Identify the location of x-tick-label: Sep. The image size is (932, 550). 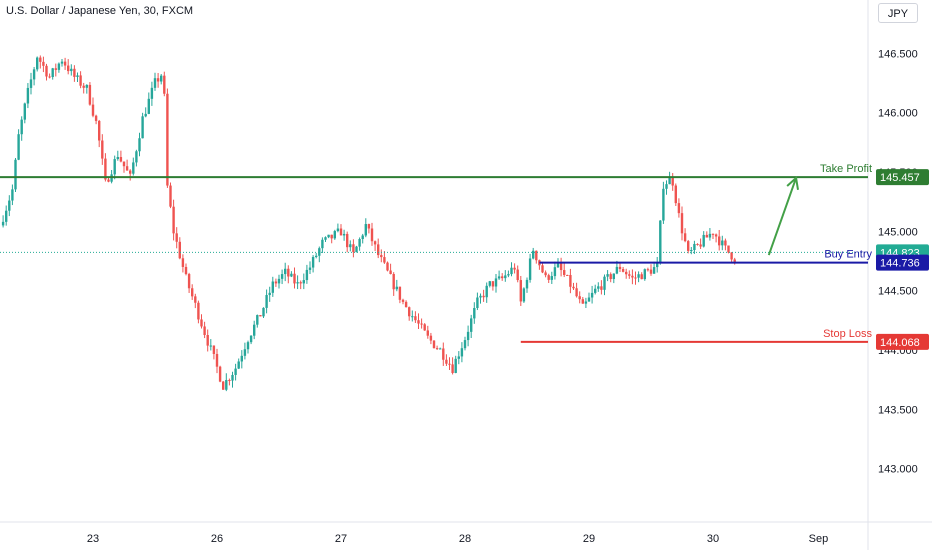
(819, 539).